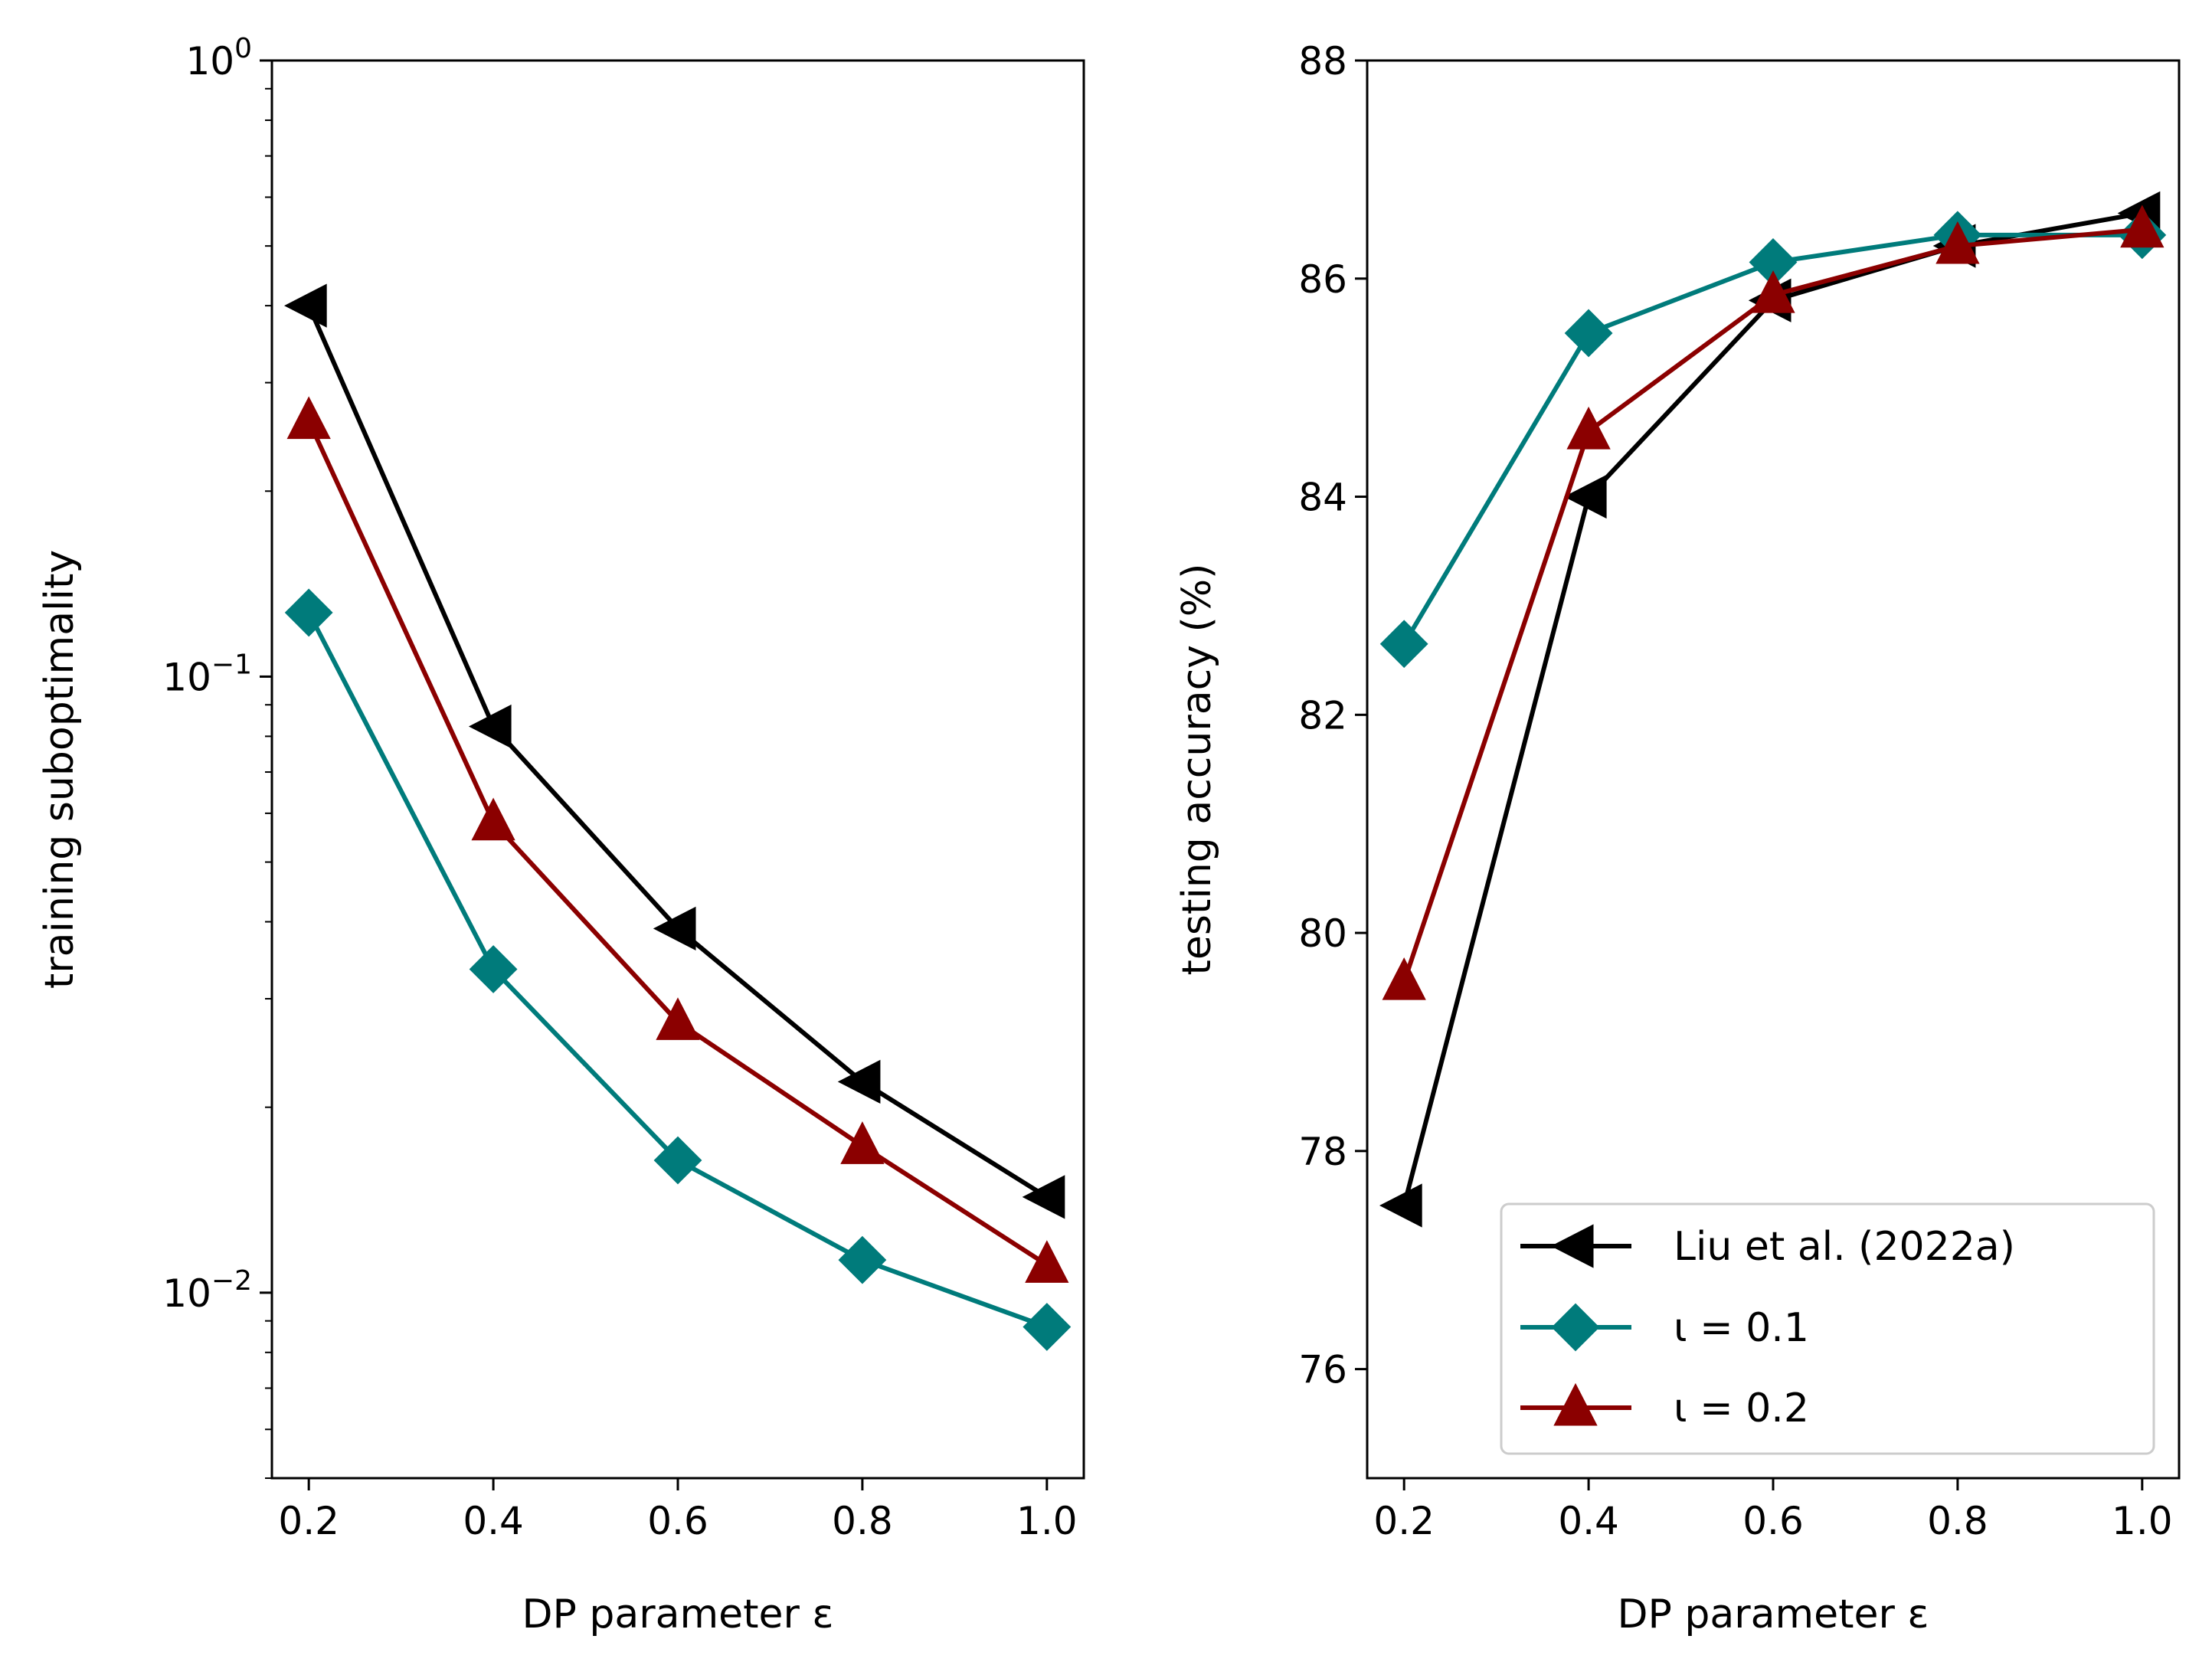 This screenshot has width=2212, height=1675. What do you see at coordinates (2143, 1521) in the screenshot?
I see `right-x-tick-label: 1.0` at bounding box center [2143, 1521].